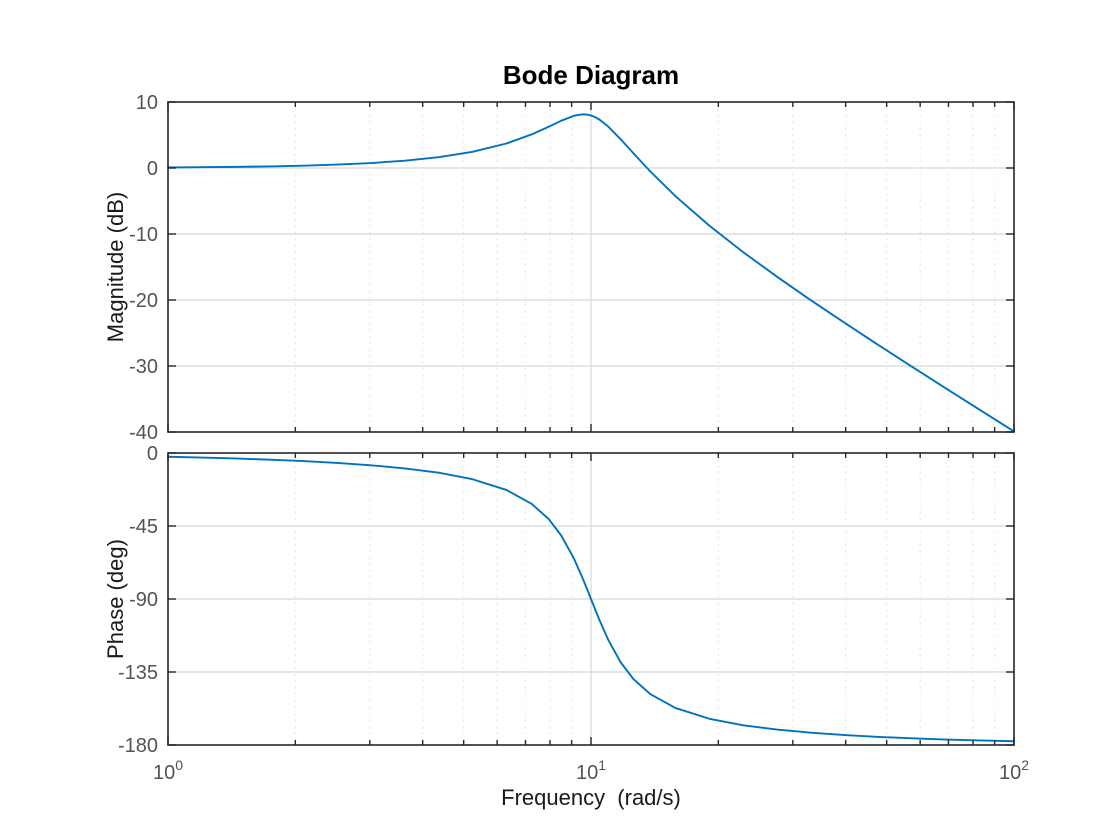 The height and width of the screenshot is (840, 1120). Describe the element at coordinates (1014, 770) in the screenshot. I see `svg-text: 10²` at that location.